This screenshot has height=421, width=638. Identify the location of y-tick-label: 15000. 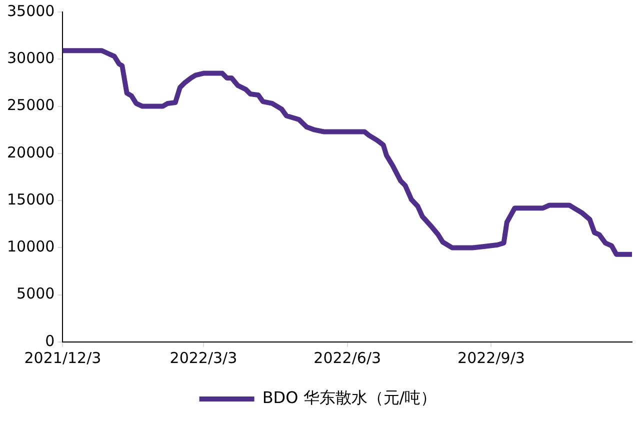
(31, 199).